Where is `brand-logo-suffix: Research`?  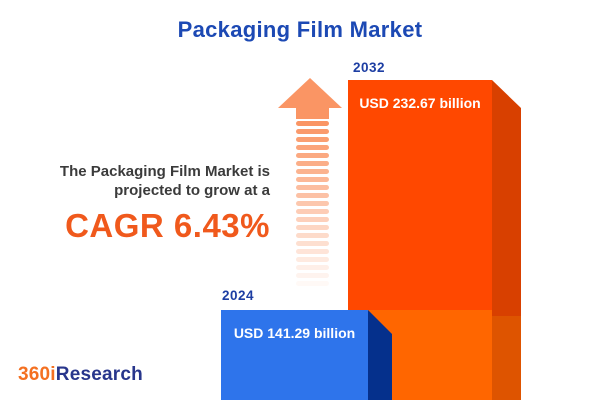
brand-logo-suffix: Research is located at coordinates (99, 374).